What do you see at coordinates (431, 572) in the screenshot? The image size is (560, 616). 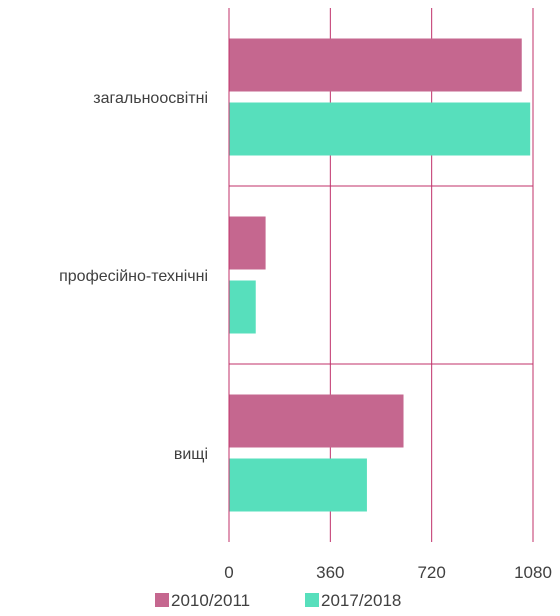 I see `x-tick-label: 720` at bounding box center [431, 572].